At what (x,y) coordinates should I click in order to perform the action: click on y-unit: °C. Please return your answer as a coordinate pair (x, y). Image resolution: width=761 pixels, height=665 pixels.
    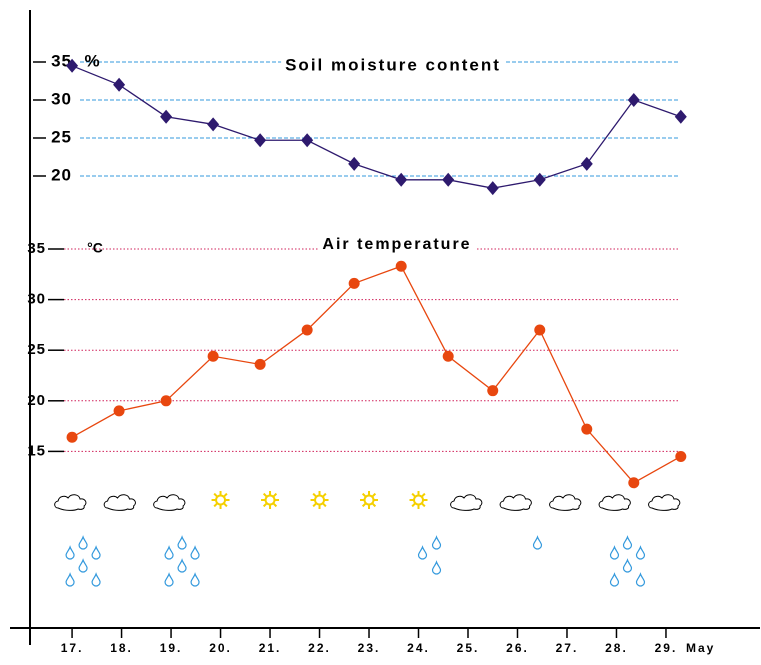
    Looking at the image, I should click on (95, 248).